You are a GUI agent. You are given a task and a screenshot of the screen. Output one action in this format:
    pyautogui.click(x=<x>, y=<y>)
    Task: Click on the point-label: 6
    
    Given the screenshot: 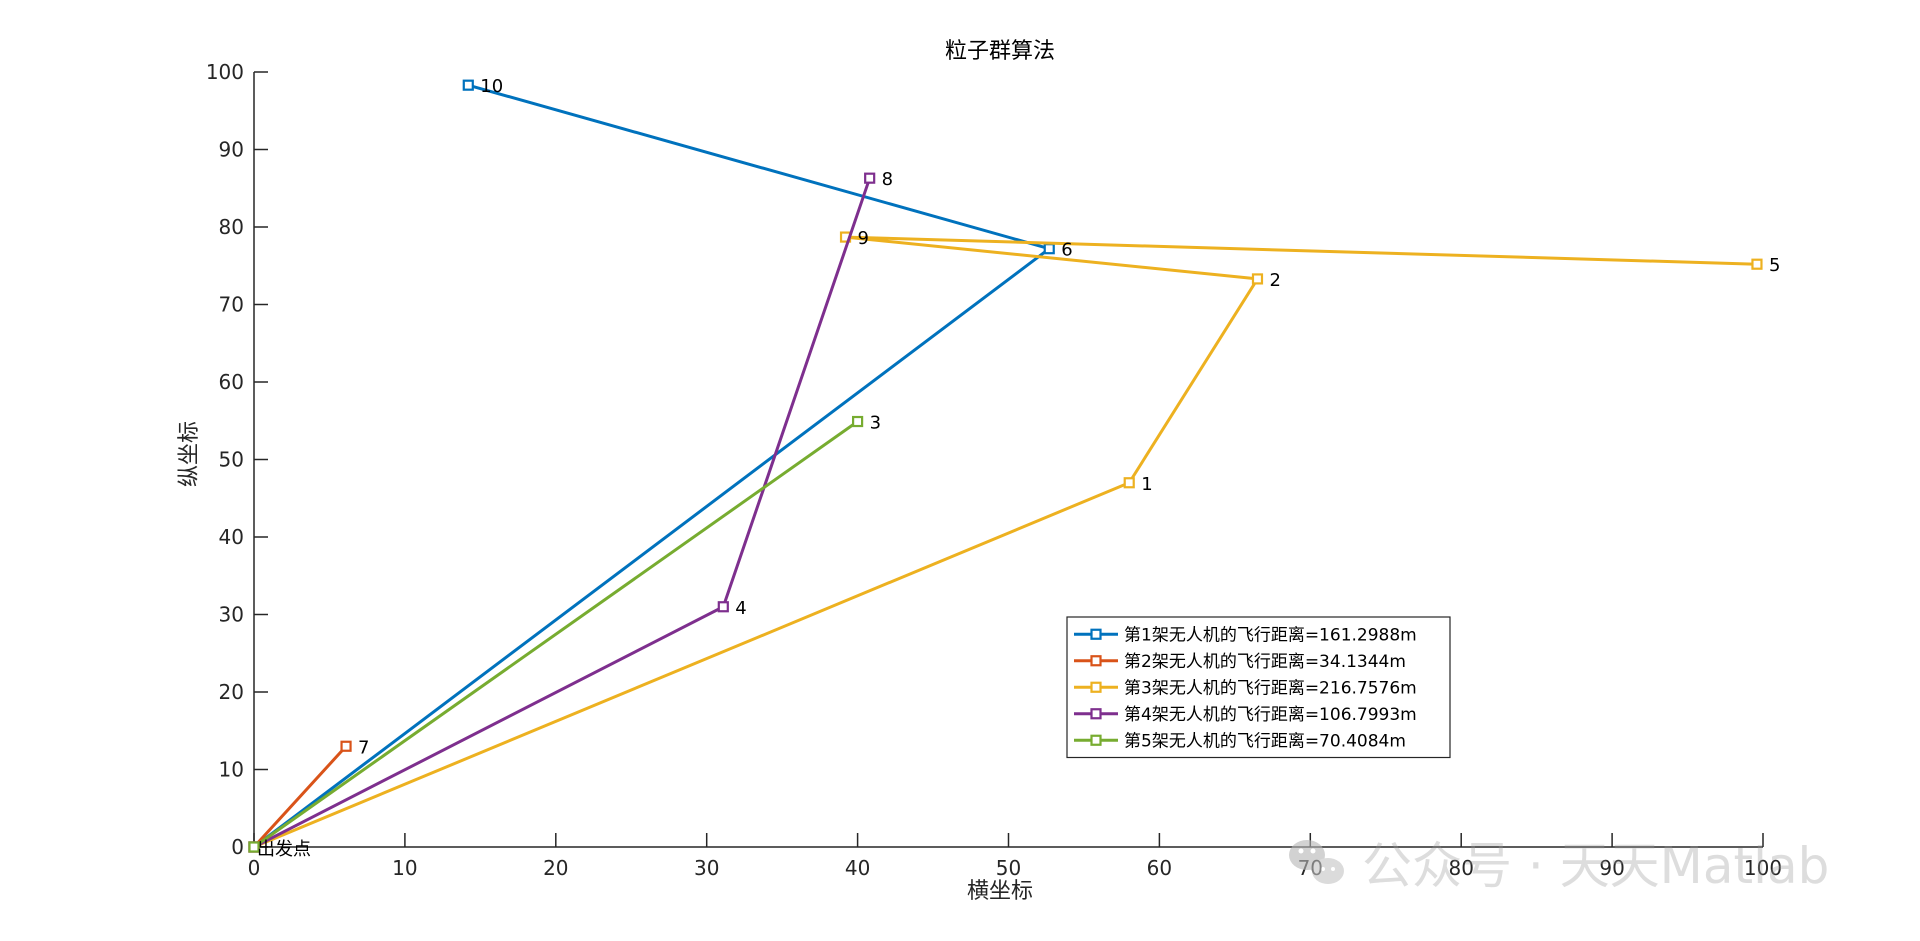 What is the action you would take?
    pyautogui.click(x=1066, y=250)
    